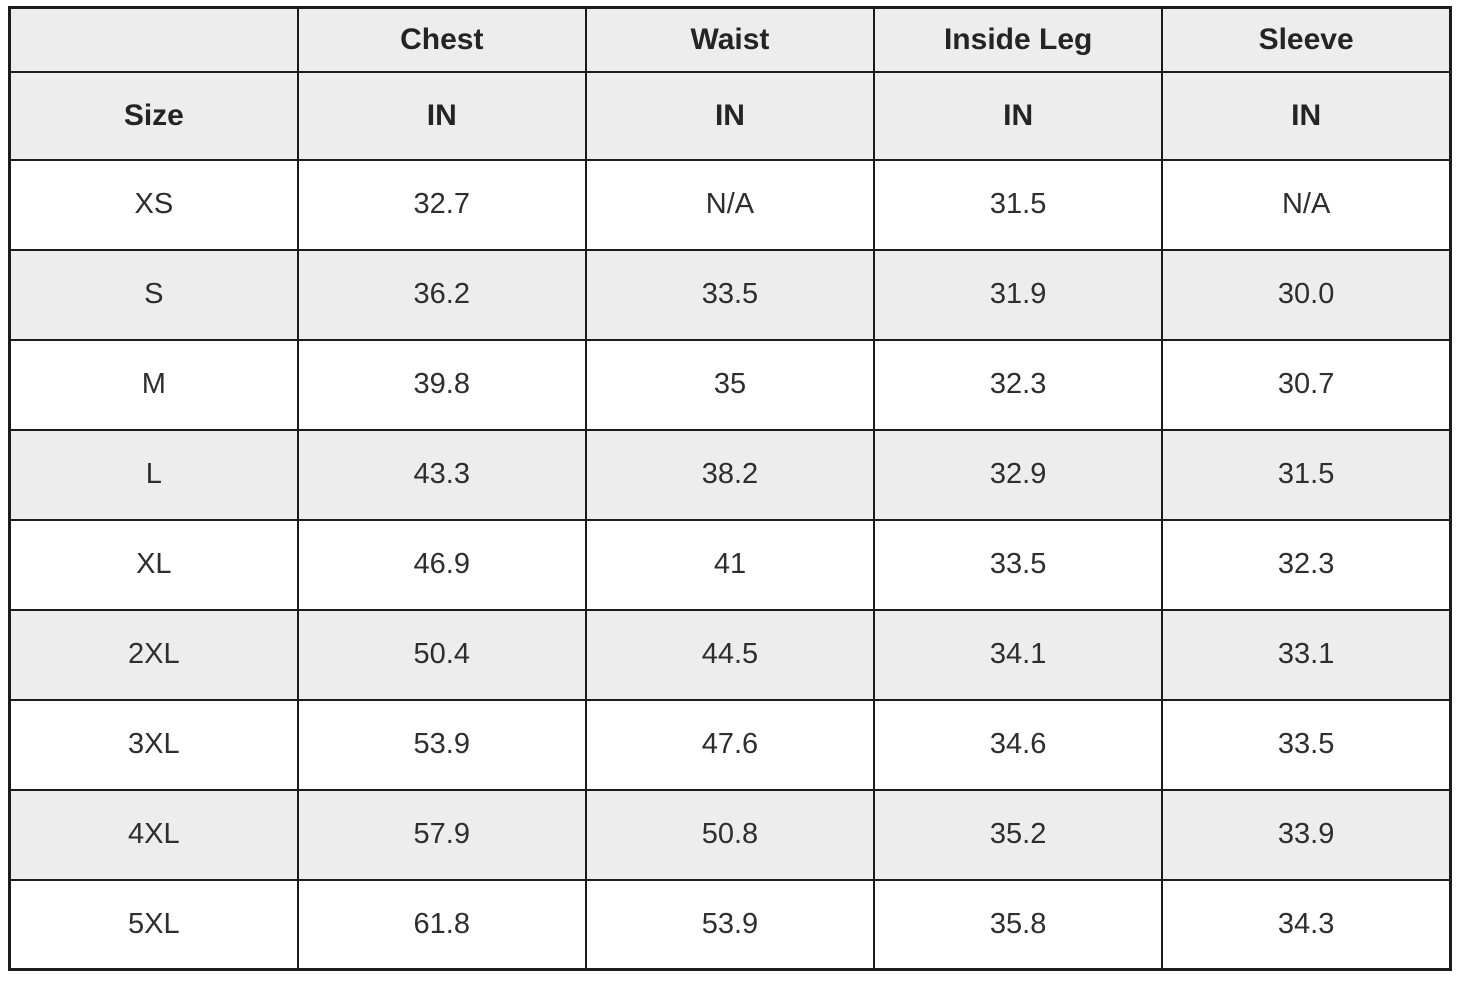 The height and width of the screenshot is (988, 1460). What do you see at coordinates (153, 924) in the screenshot?
I see `size-cell: 5XL` at bounding box center [153, 924].